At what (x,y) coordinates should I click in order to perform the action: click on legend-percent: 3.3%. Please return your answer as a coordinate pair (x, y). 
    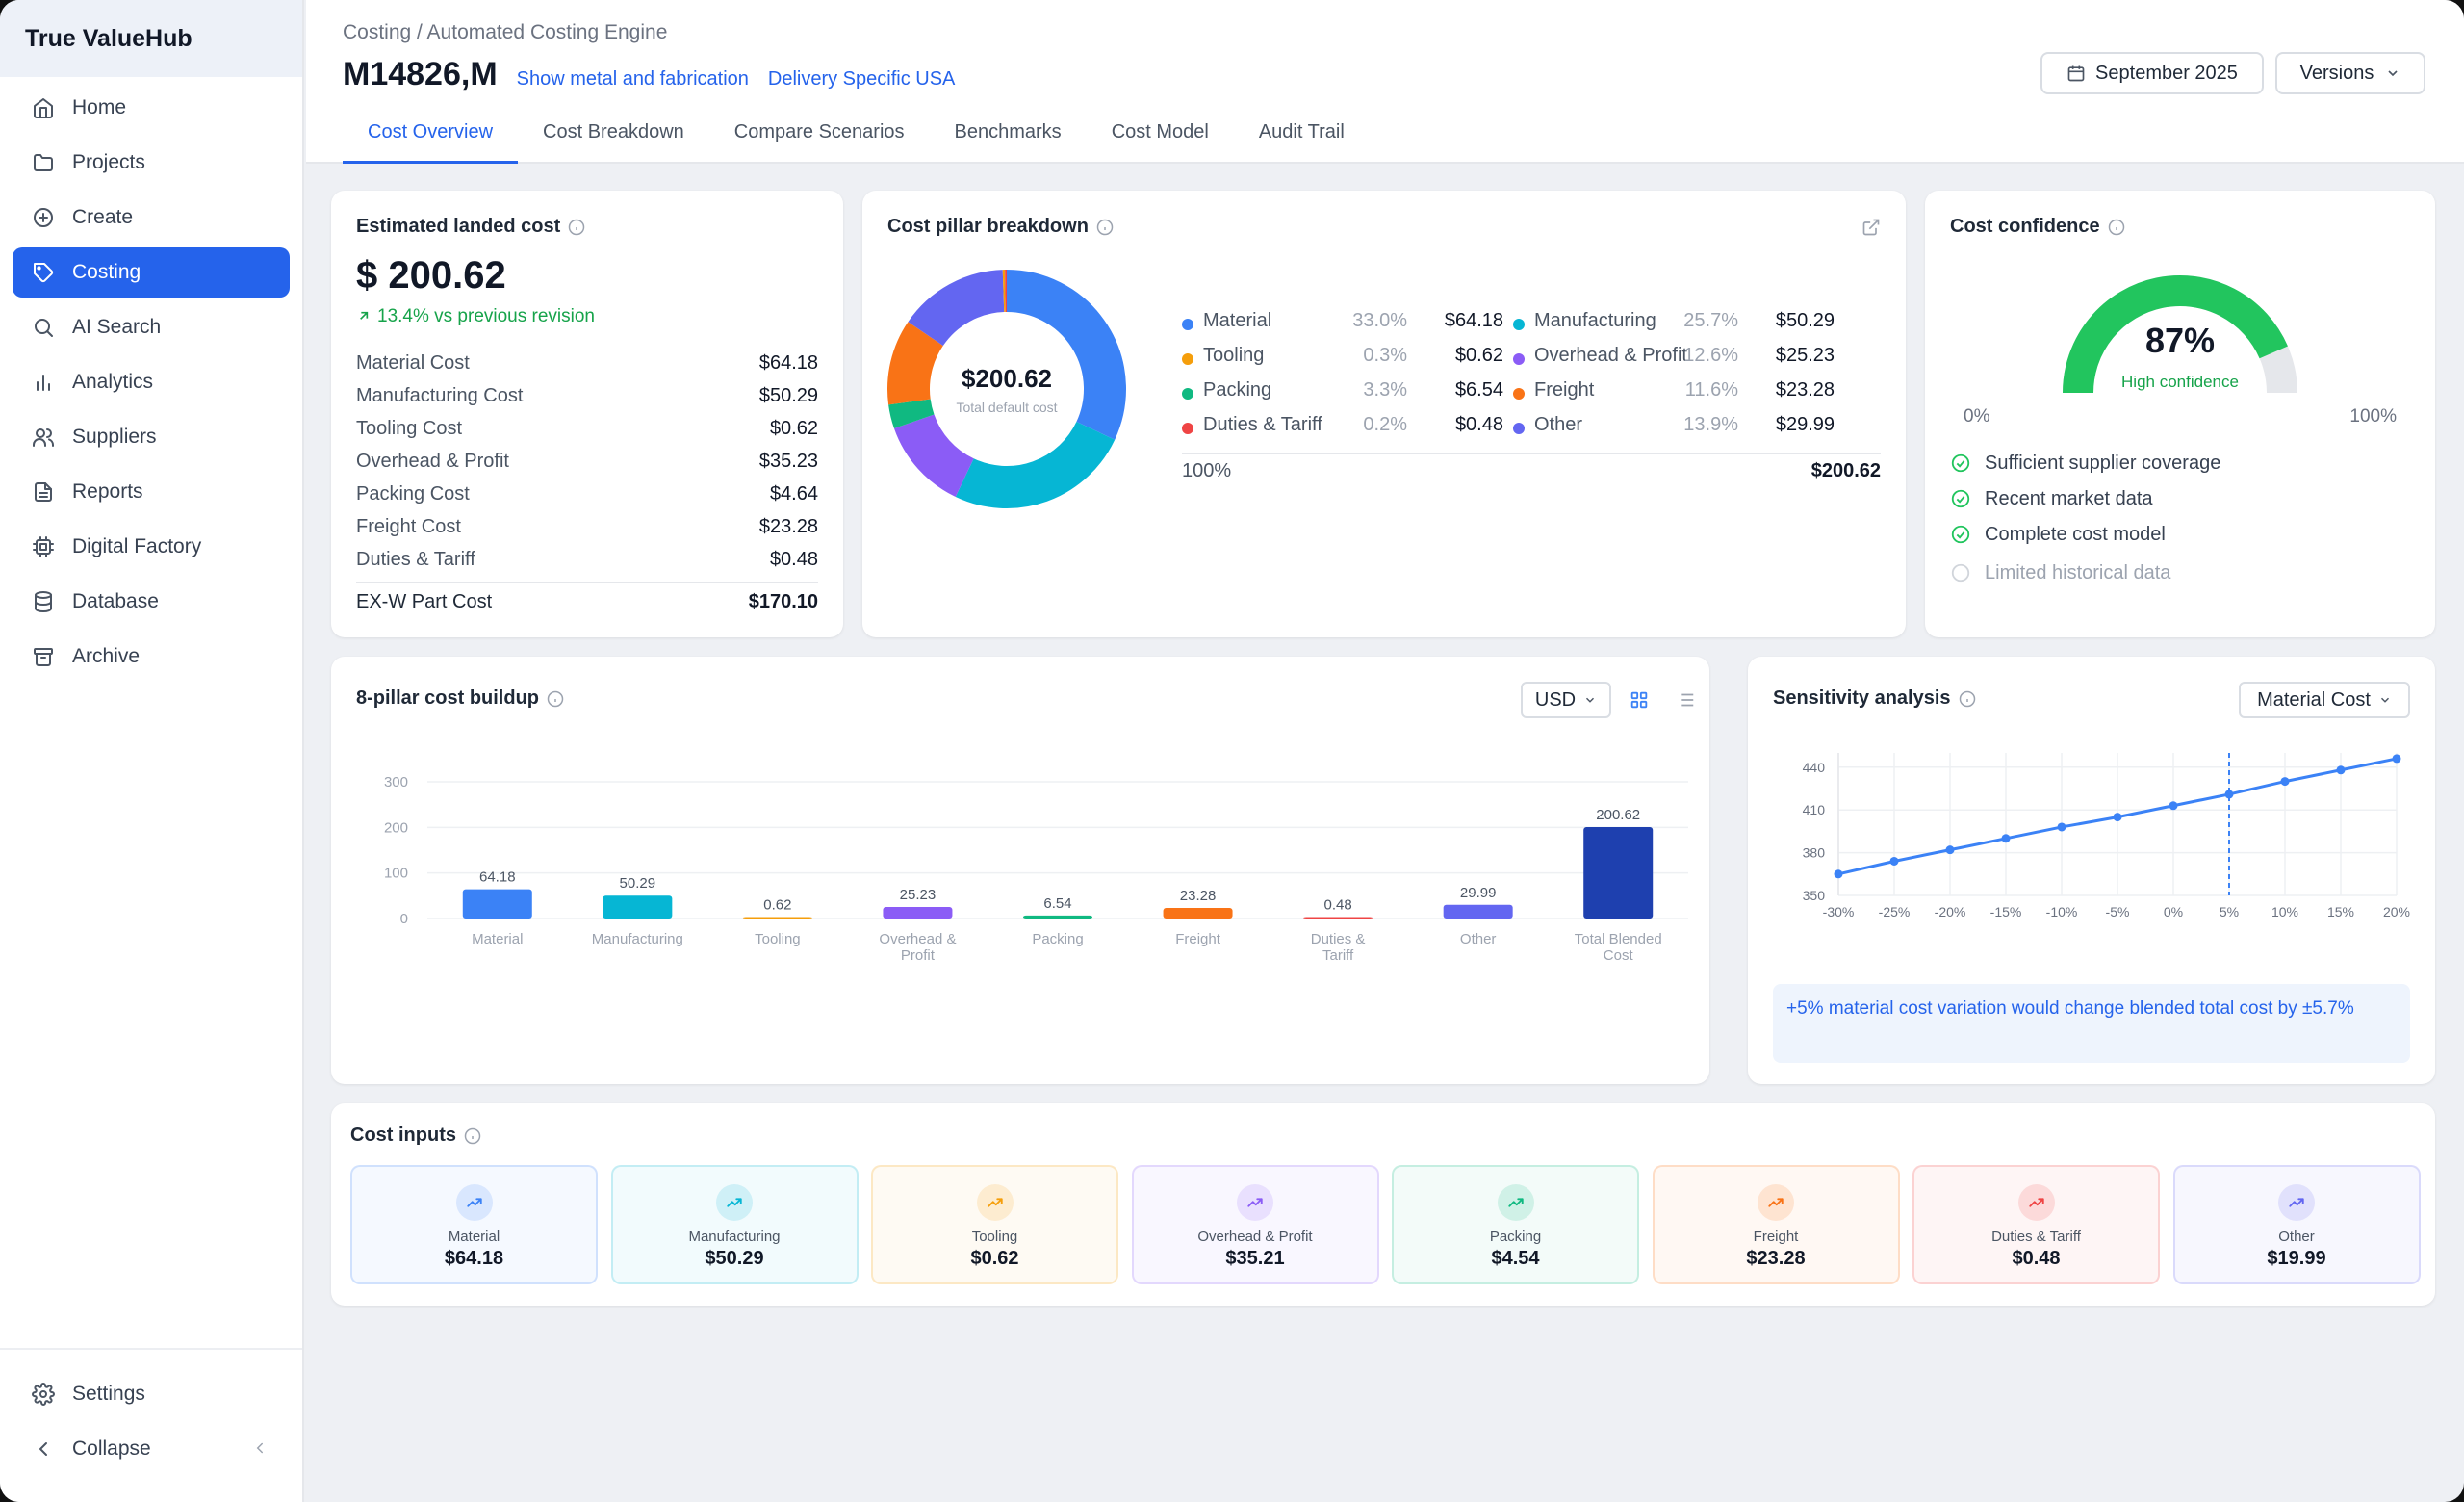
    Looking at the image, I should click on (1385, 390).